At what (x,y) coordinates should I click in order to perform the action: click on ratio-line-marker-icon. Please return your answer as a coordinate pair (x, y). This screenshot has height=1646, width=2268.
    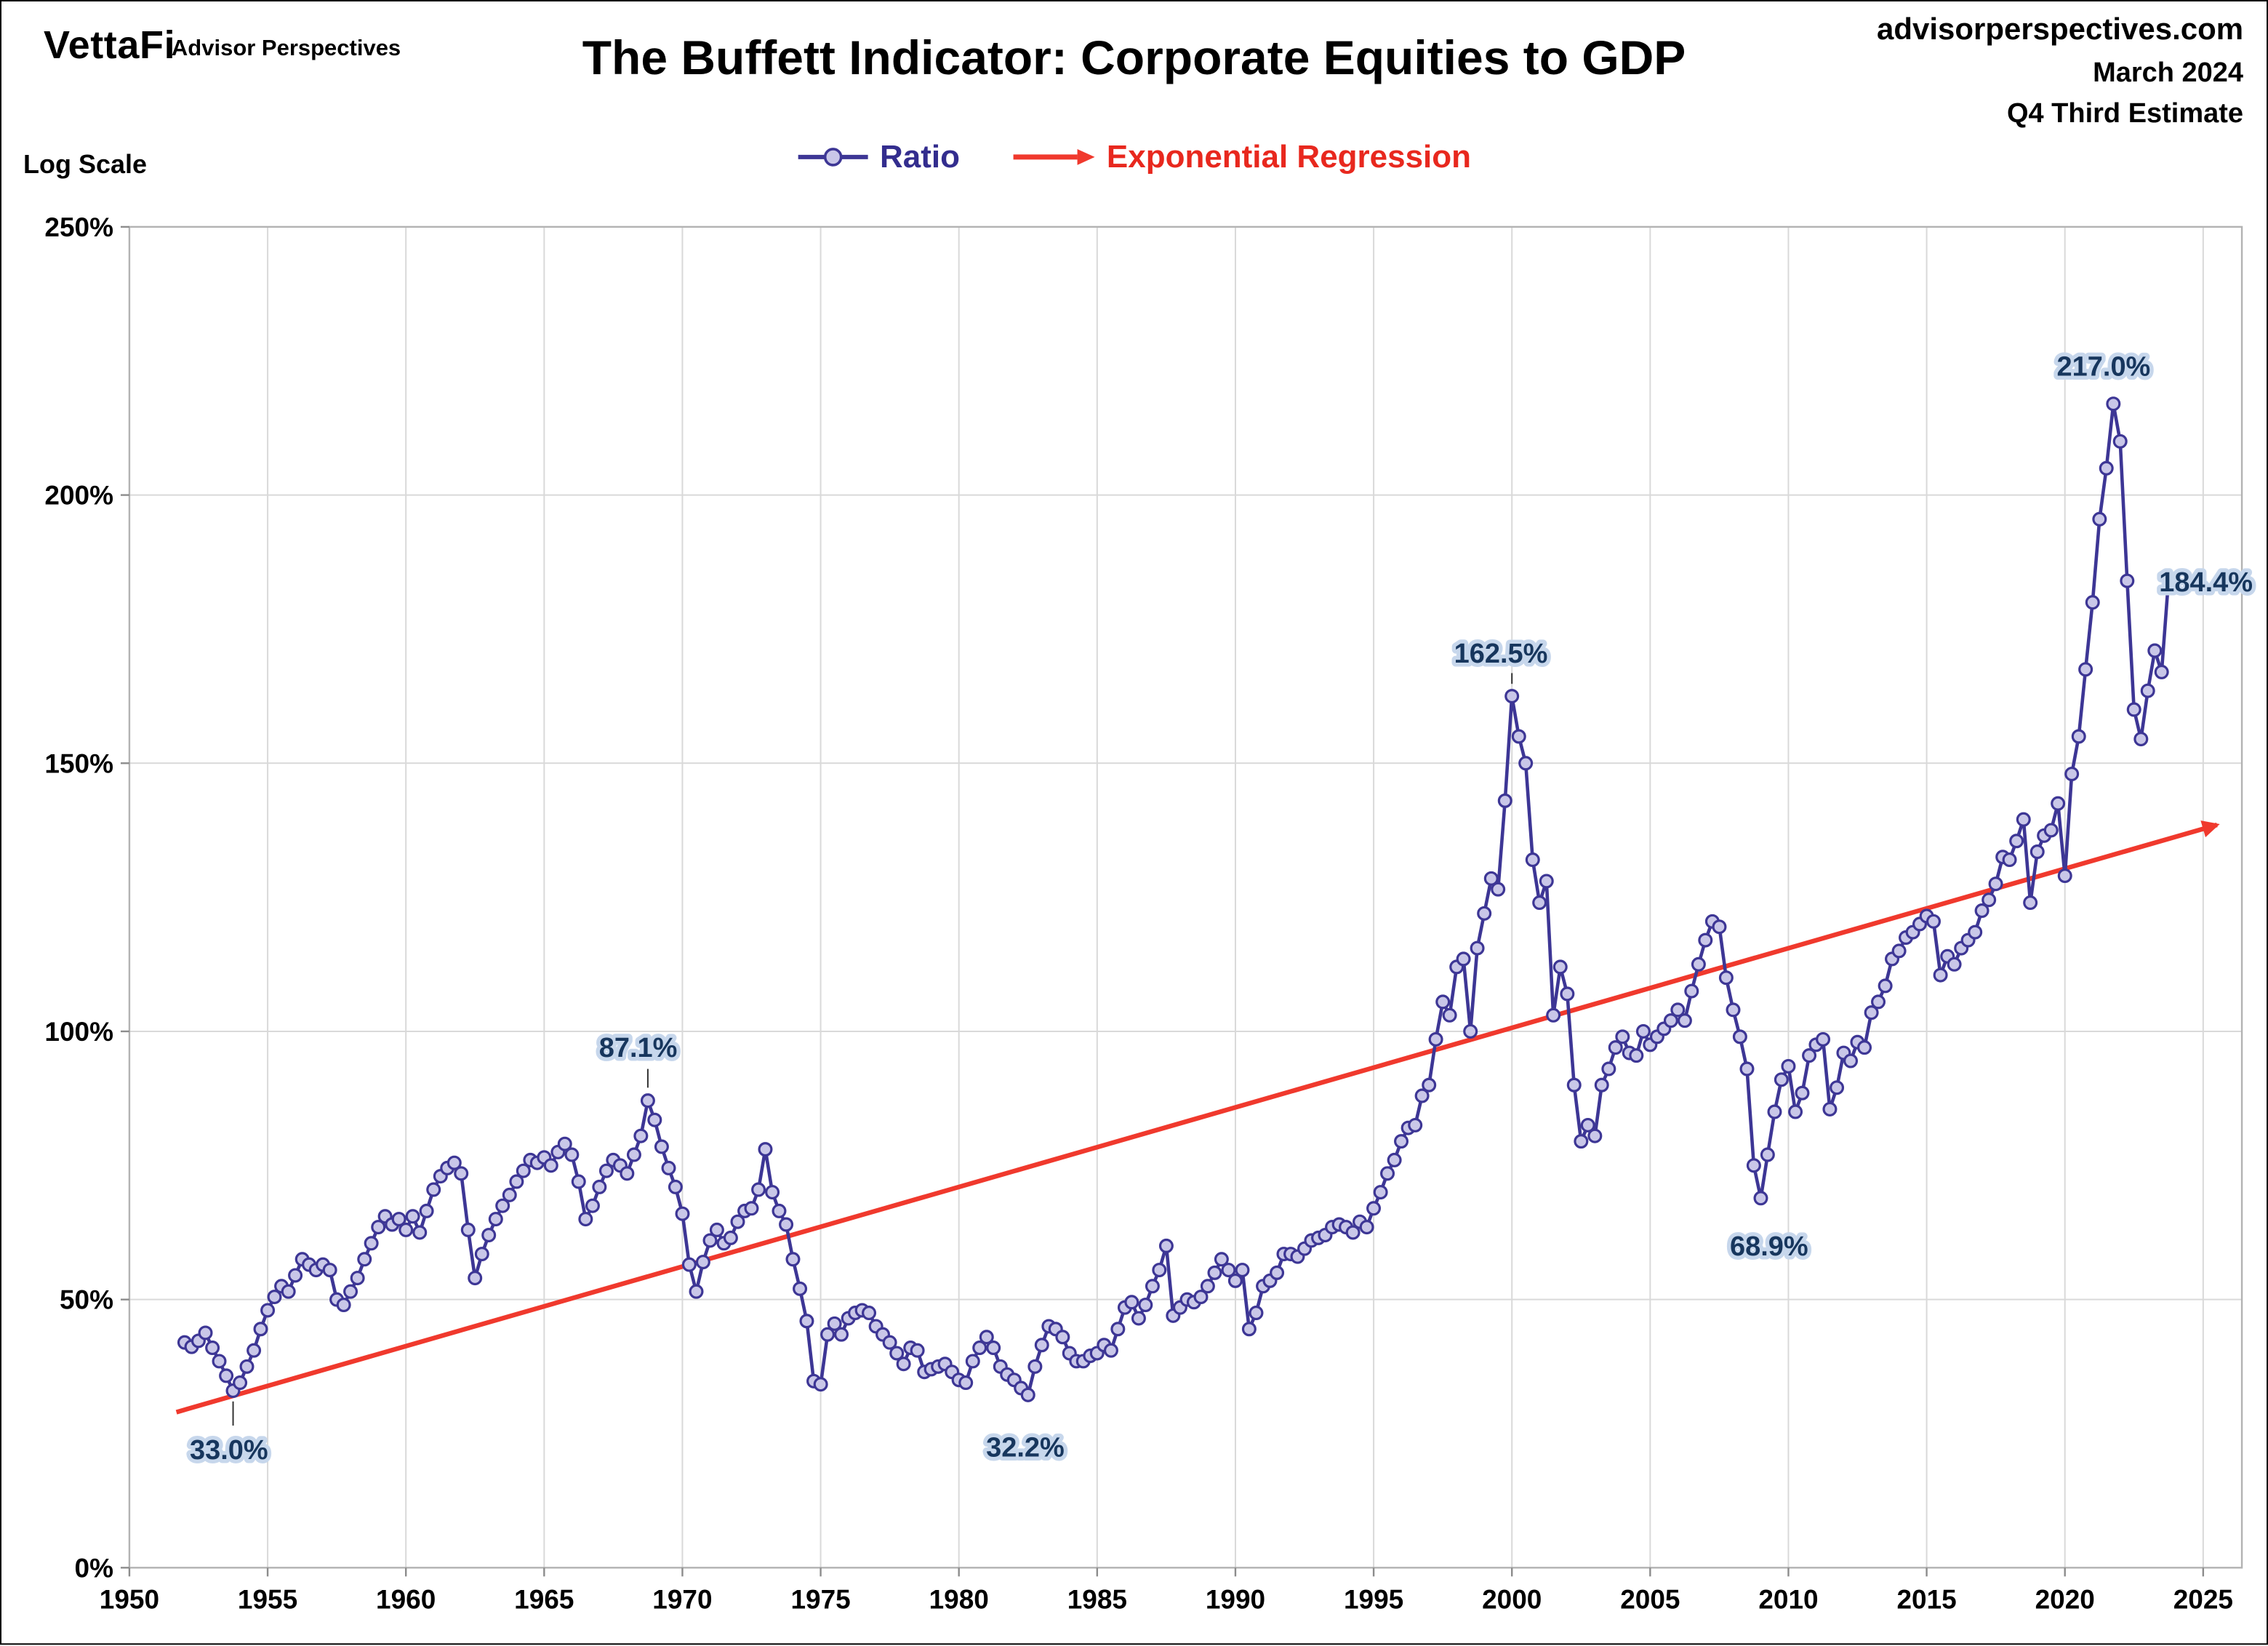
    Looking at the image, I should click on (833, 157).